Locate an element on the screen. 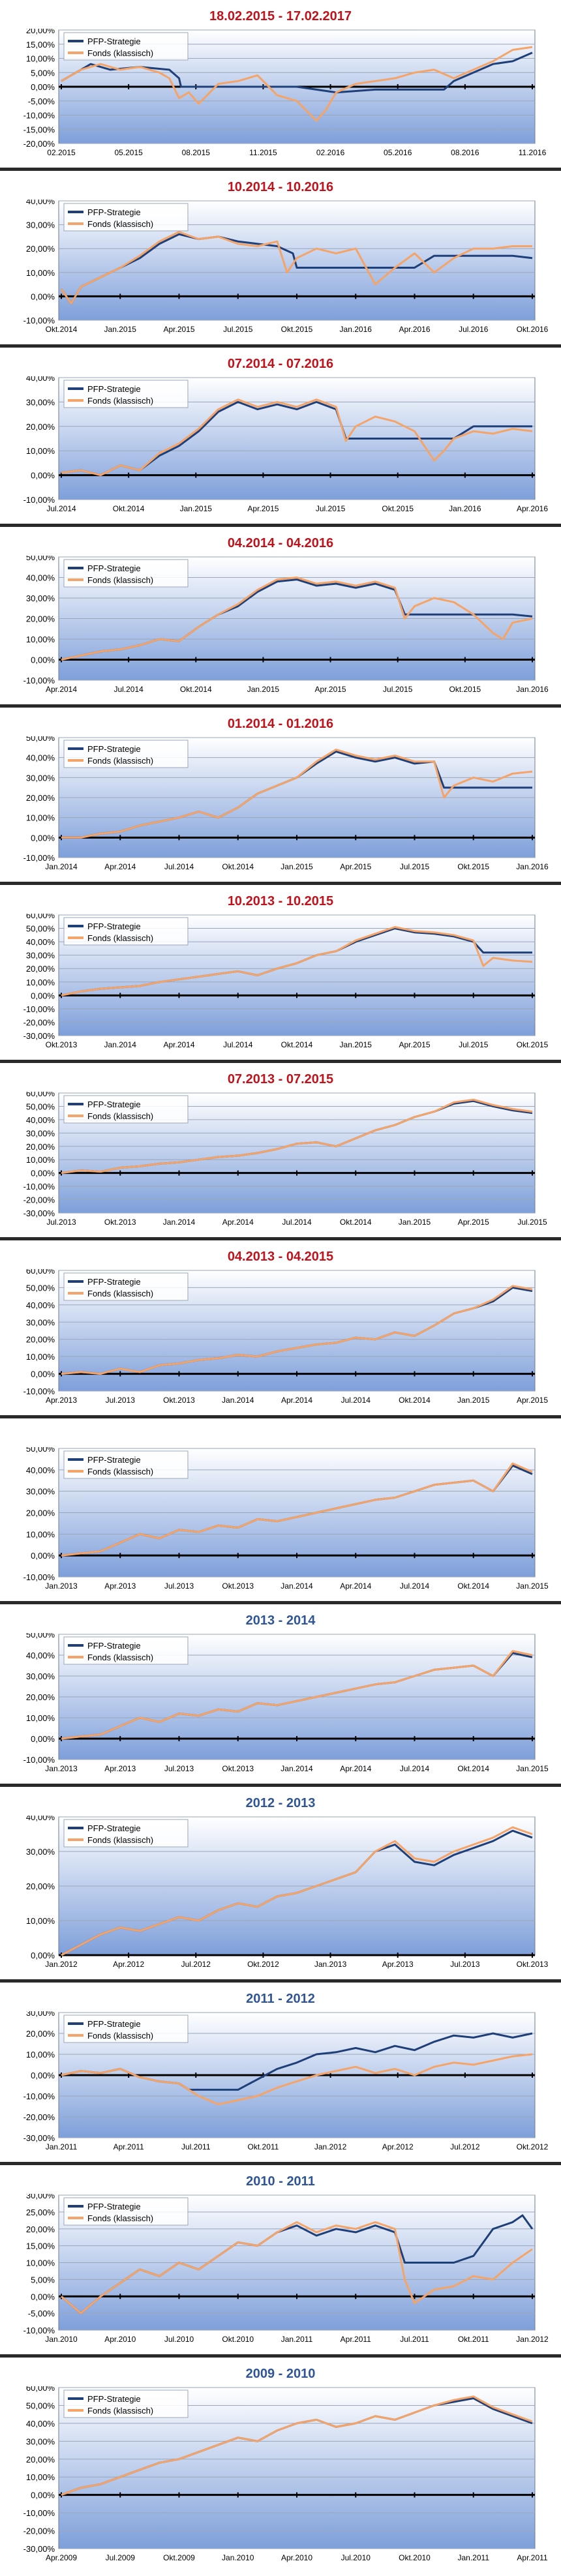 Image resolution: width=561 pixels, height=2576 pixels. x-tick-label: Okt.2009 is located at coordinates (179, 2557).